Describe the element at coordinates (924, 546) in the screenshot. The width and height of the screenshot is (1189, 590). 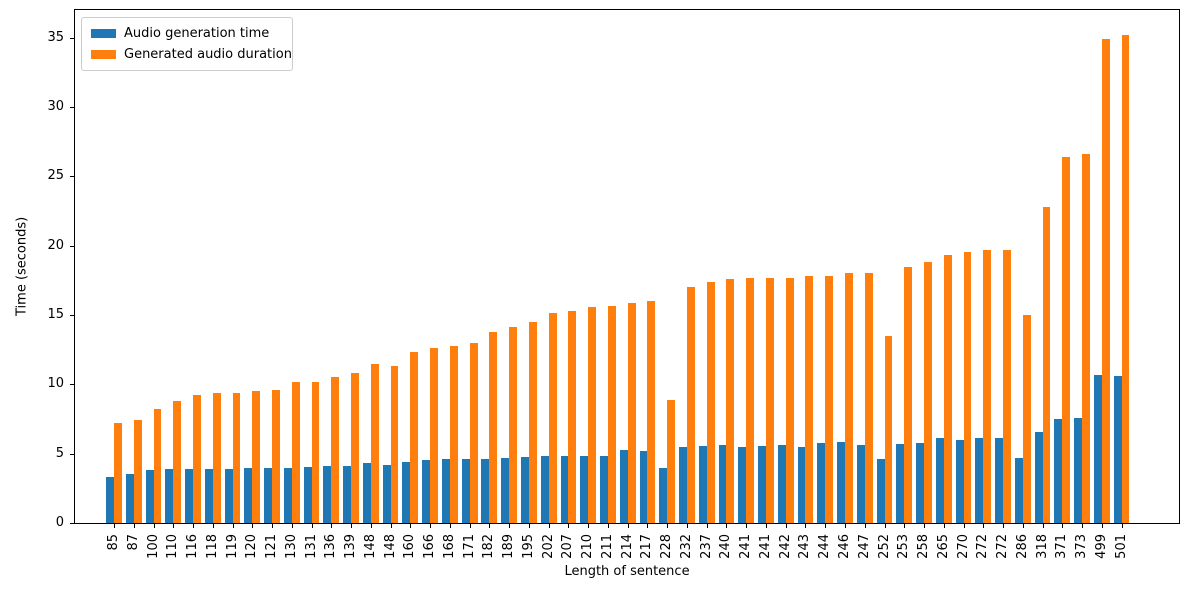
I see `x-tick-label-text: 258` at that location.